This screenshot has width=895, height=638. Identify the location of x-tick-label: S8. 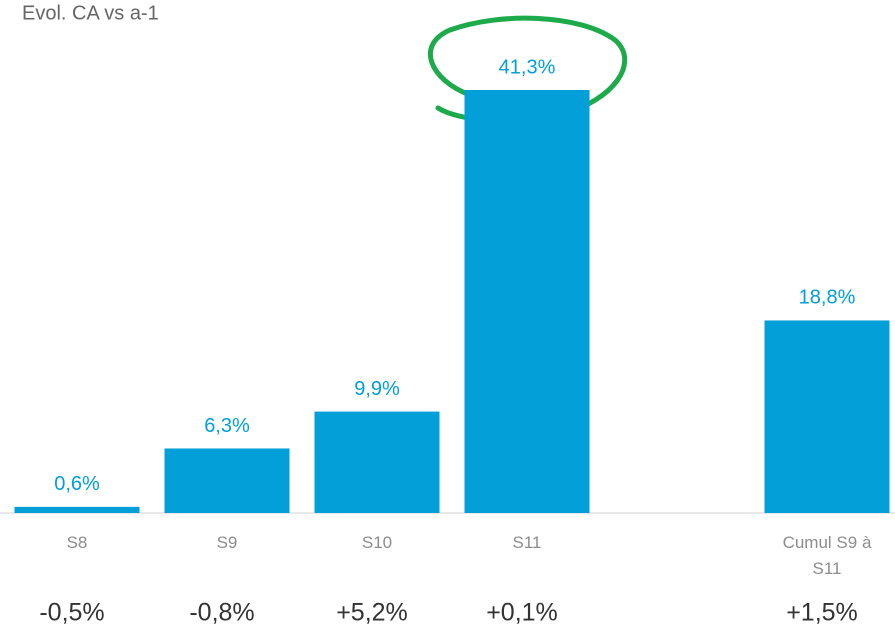
(77, 542).